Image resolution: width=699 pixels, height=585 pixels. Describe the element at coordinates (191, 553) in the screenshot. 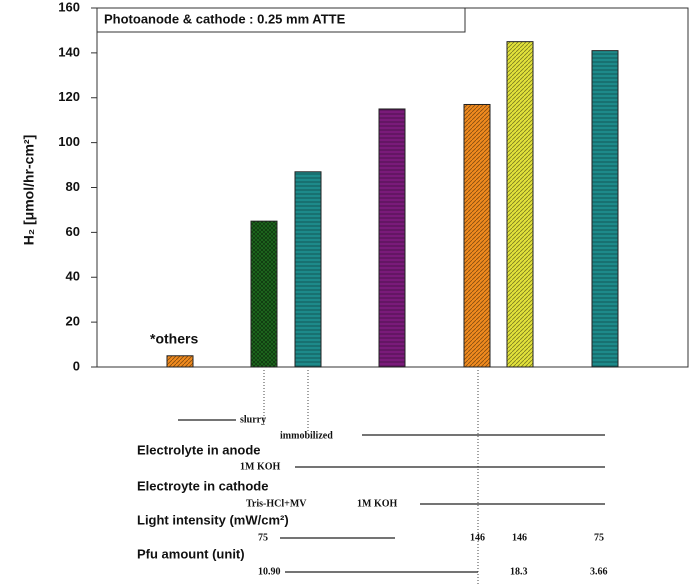

I see `table-heading: Pfu amount (unit)` at that location.